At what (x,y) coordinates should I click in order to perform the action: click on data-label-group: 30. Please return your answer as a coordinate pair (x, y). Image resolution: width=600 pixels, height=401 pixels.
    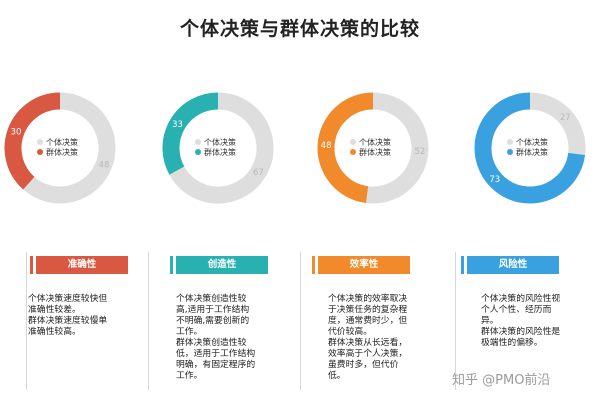
    Looking at the image, I should click on (16, 132).